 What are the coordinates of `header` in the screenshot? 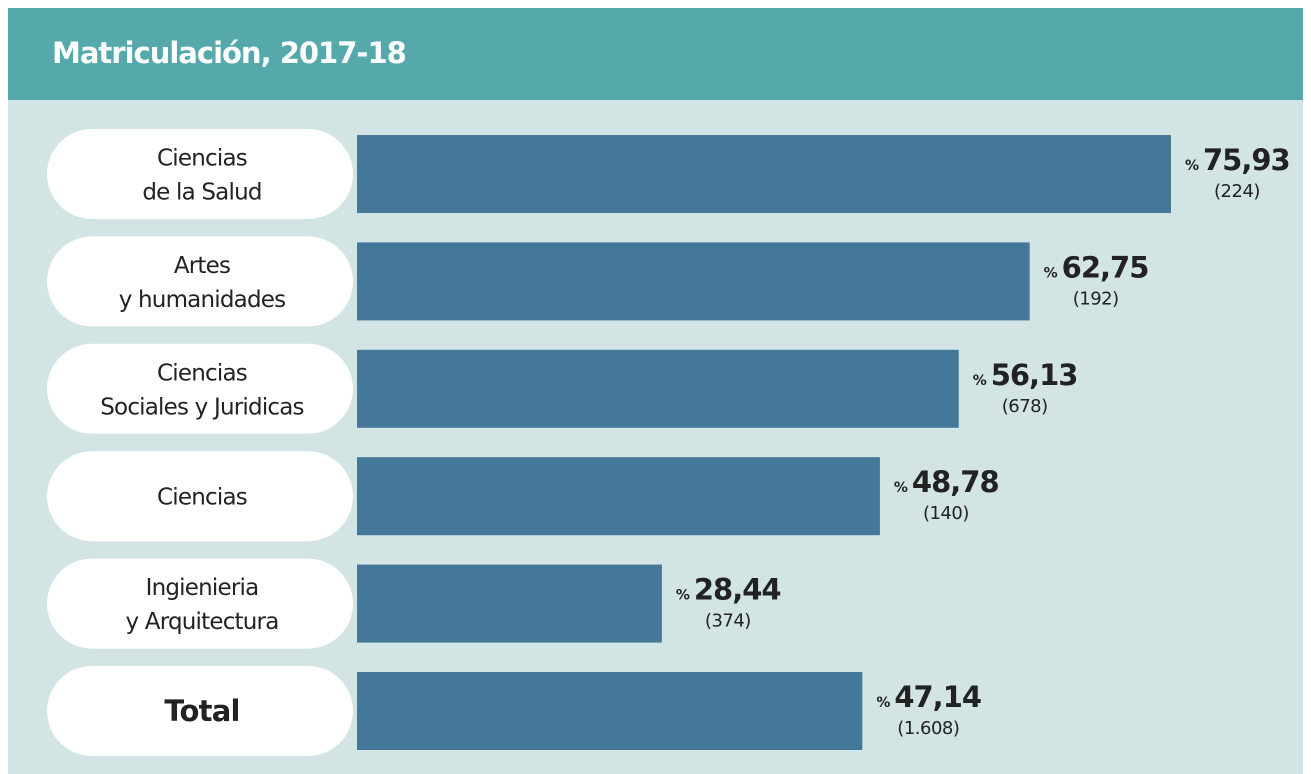 It's located at (655, 54).